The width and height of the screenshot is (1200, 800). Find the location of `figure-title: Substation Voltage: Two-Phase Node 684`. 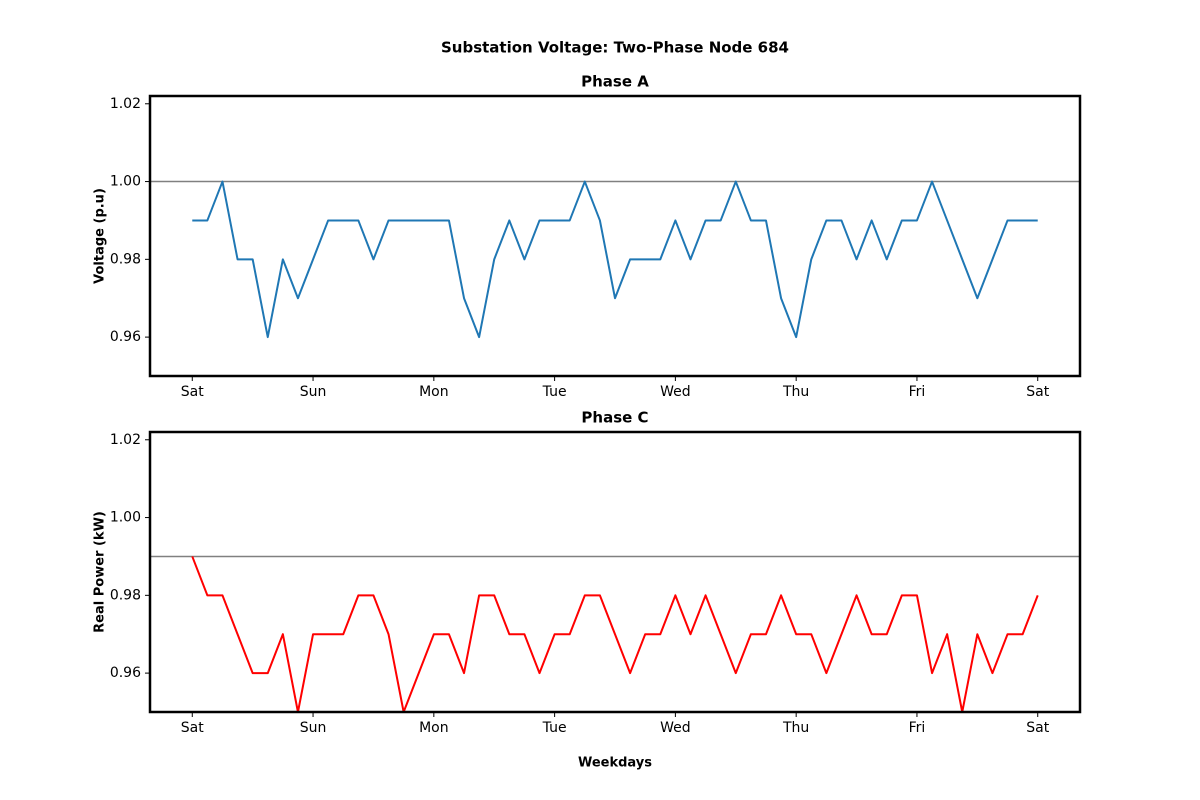

figure-title: Substation Voltage: Two-Phase Node 684 is located at coordinates (615, 48).